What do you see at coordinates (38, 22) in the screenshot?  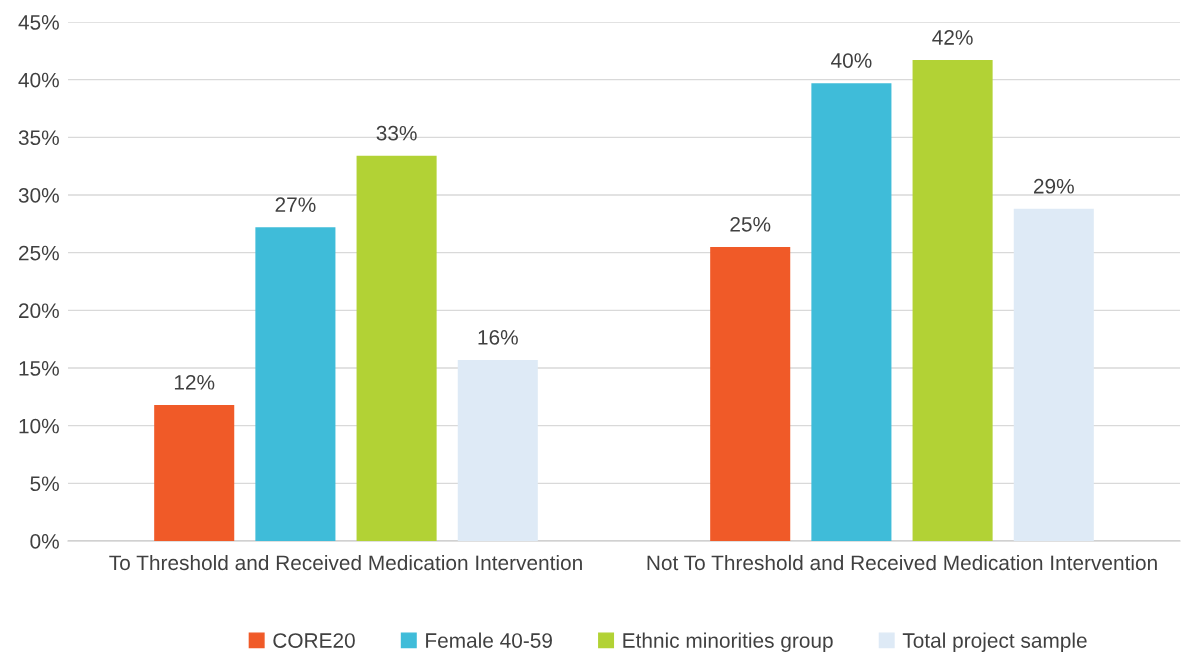 I see `y-tick-label: 45%` at bounding box center [38, 22].